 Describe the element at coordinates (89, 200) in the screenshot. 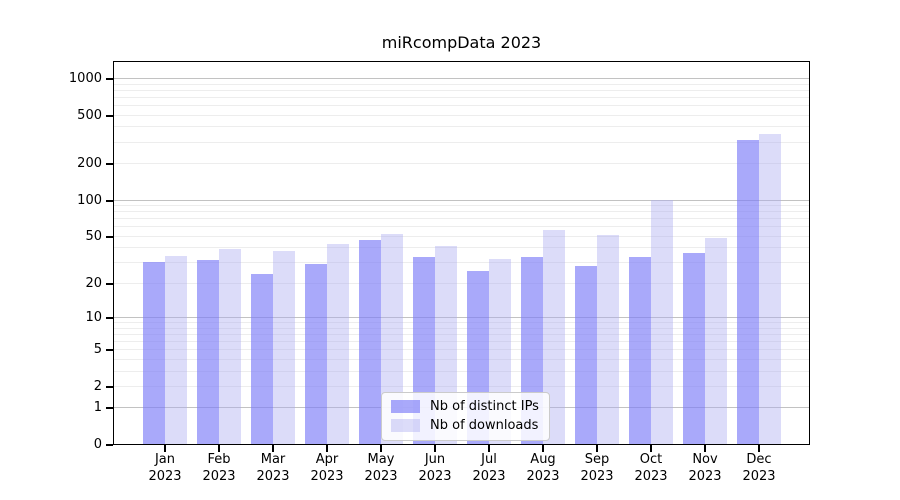

I see `y-tick-label-100: 100` at that location.